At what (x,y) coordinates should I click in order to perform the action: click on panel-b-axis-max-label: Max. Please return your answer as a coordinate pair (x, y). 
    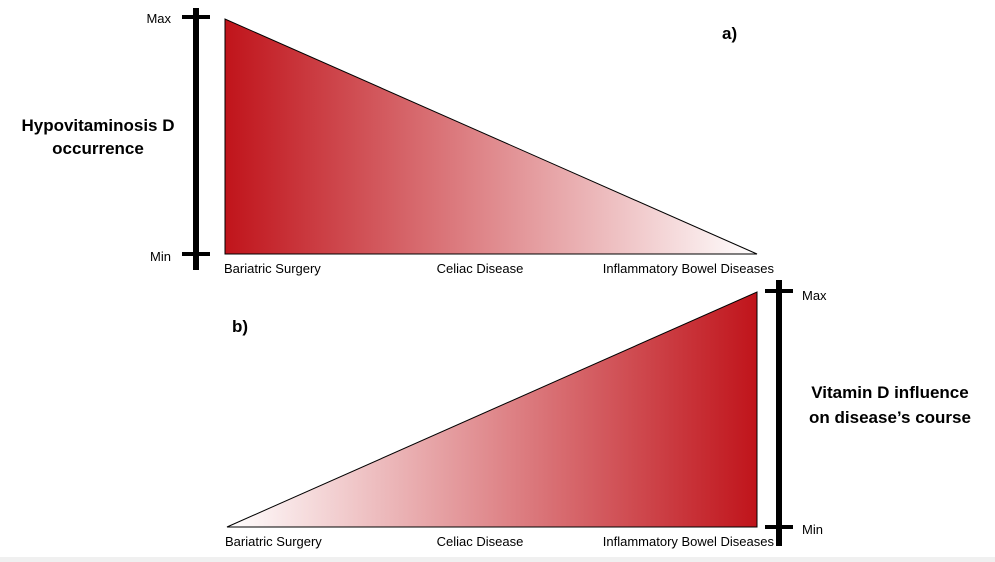
    Looking at the image, I should click on (814, 295).